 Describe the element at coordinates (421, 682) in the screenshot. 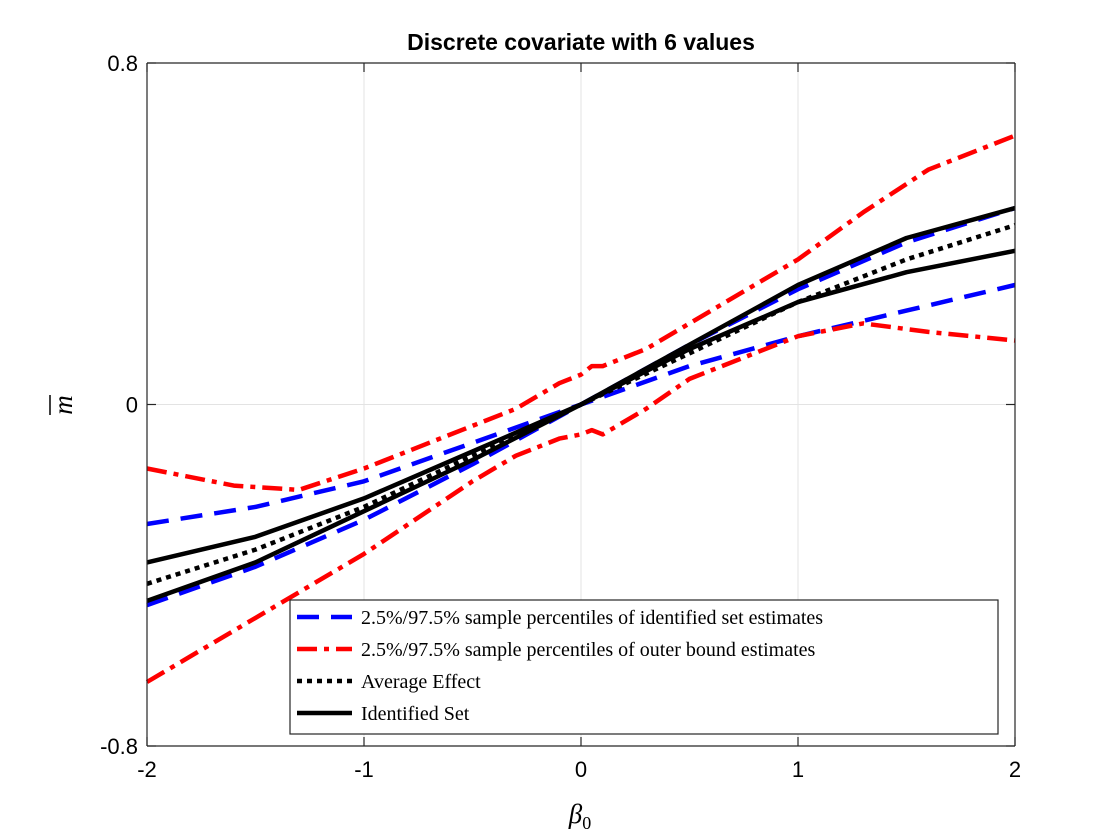

I see `legend-label: Average Effect` at that location.